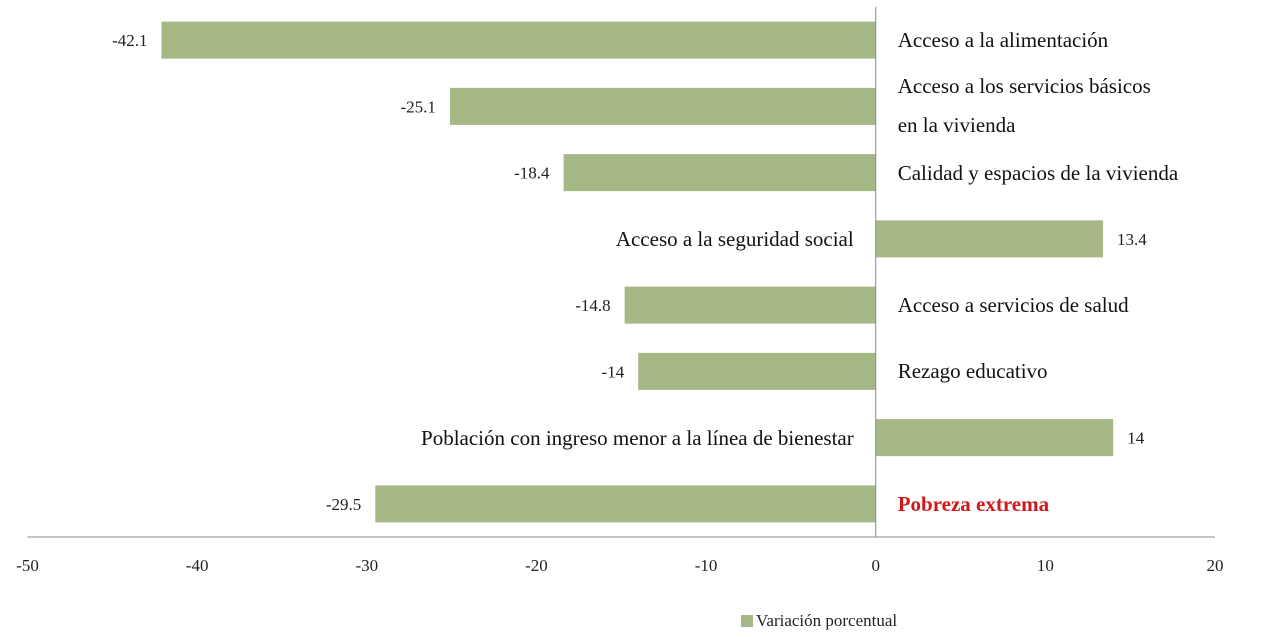  What do you see at coordinates (973, 503) in the screenshot?
I see `category-label: Pobreza extrema` at bounding box center [973, 503].